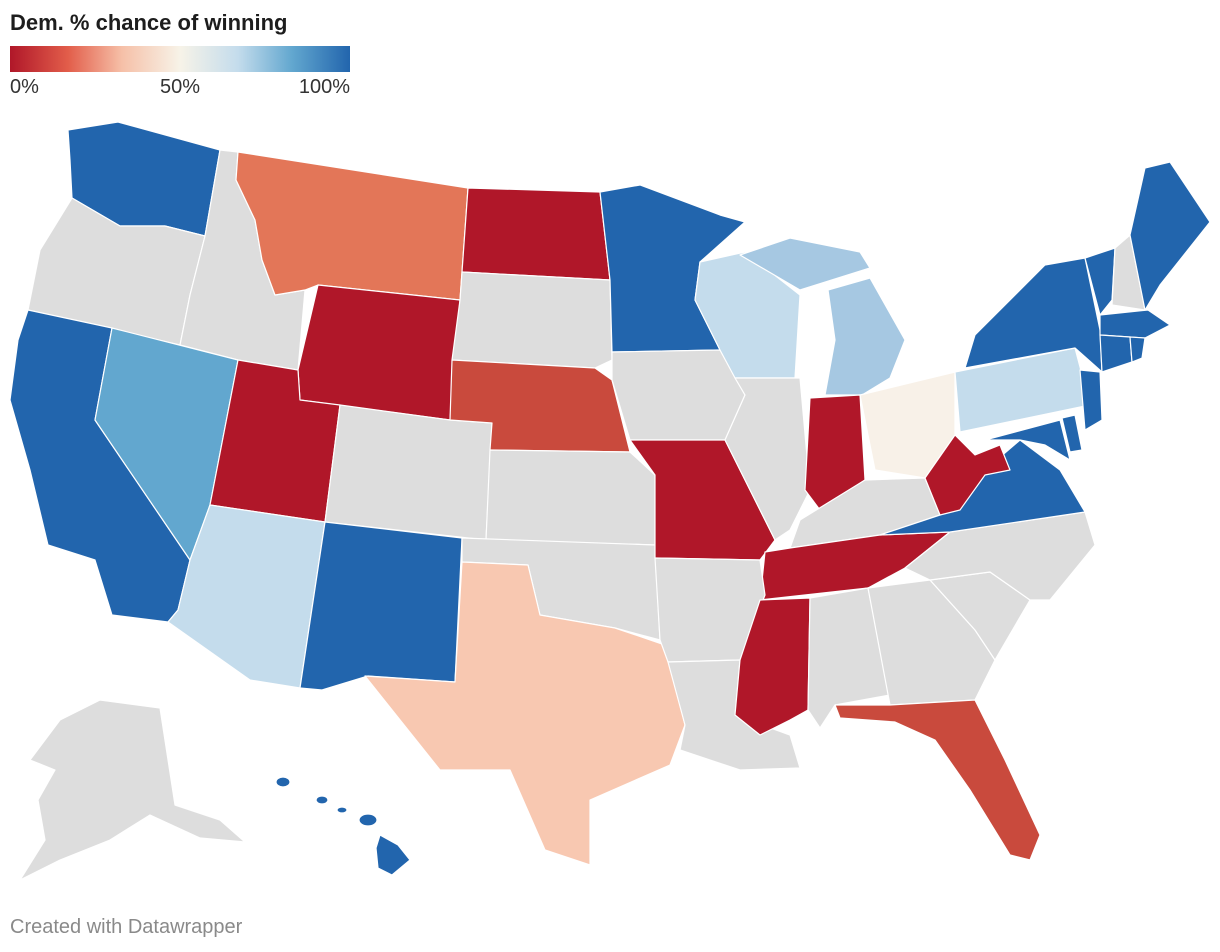 The height and width of the screenshot is (952, 1220). I want to click on state-delaware, so click(1072, 433).